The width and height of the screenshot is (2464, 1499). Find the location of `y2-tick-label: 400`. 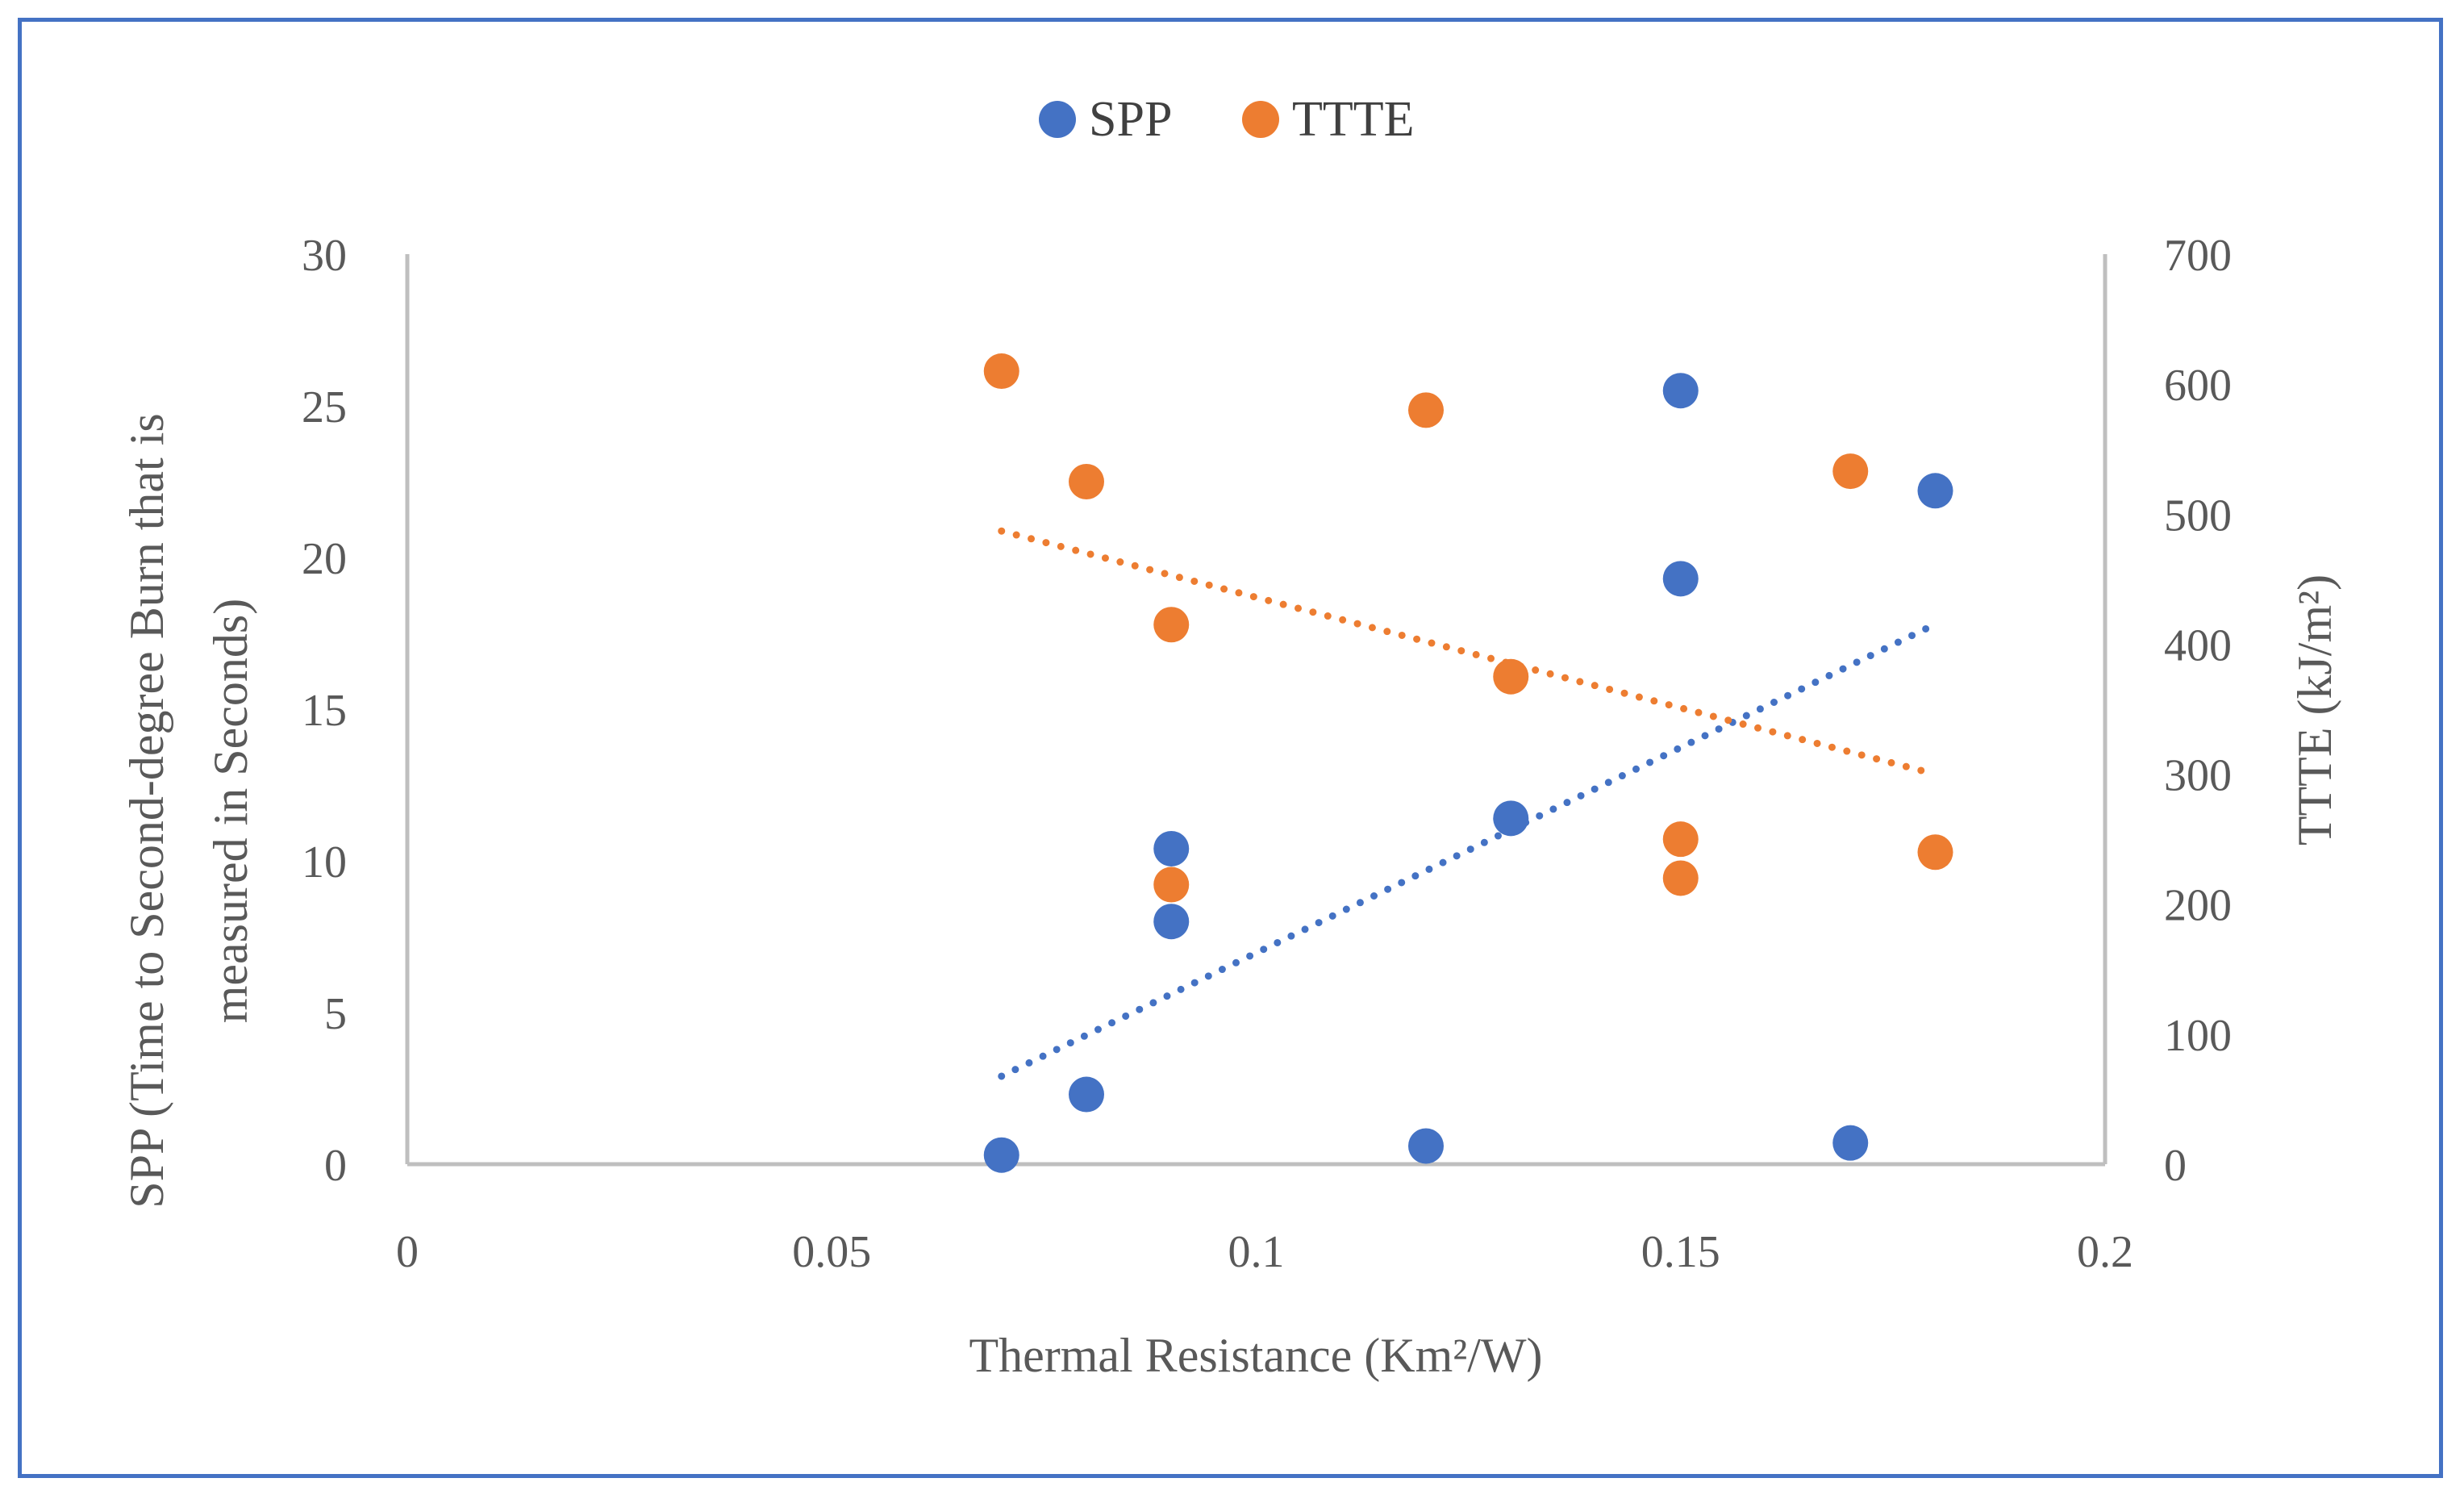

y2-tick-label: 400 is located at coordinates (2198, 645).